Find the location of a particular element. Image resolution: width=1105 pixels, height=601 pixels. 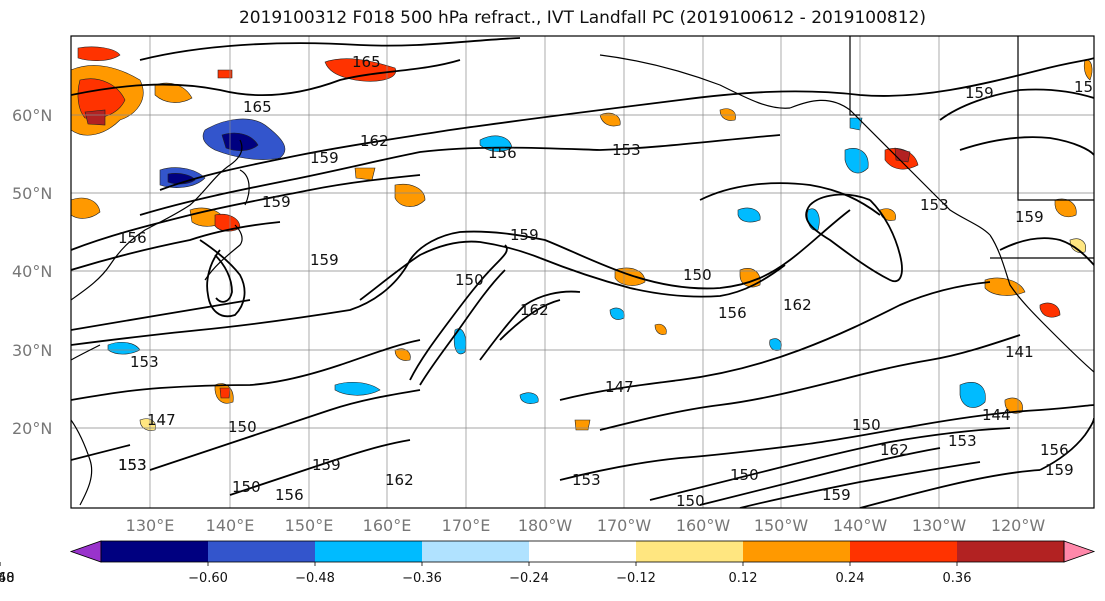

lon-label: 160°W is located at coordinates (703, 525).